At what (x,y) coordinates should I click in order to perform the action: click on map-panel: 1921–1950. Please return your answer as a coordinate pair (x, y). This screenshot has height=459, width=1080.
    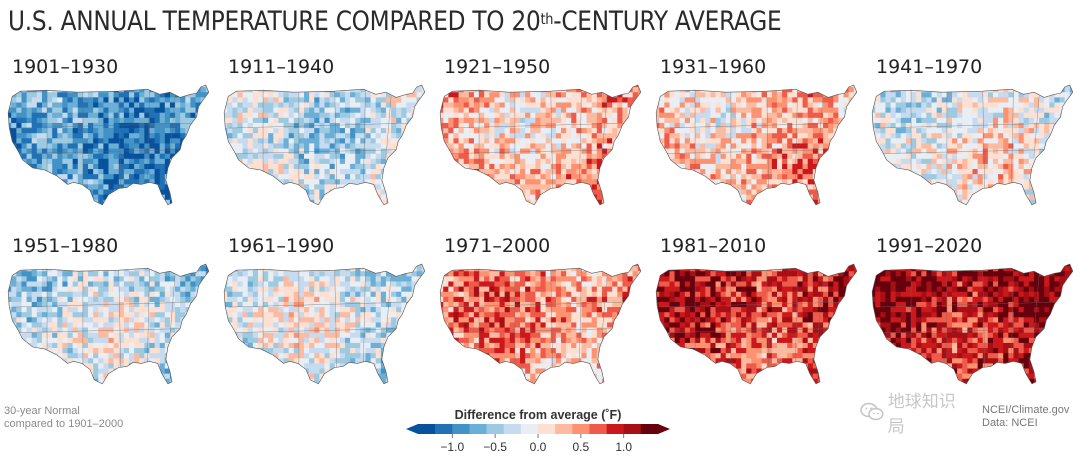
    Looking at the image, I should click on (543, 143).